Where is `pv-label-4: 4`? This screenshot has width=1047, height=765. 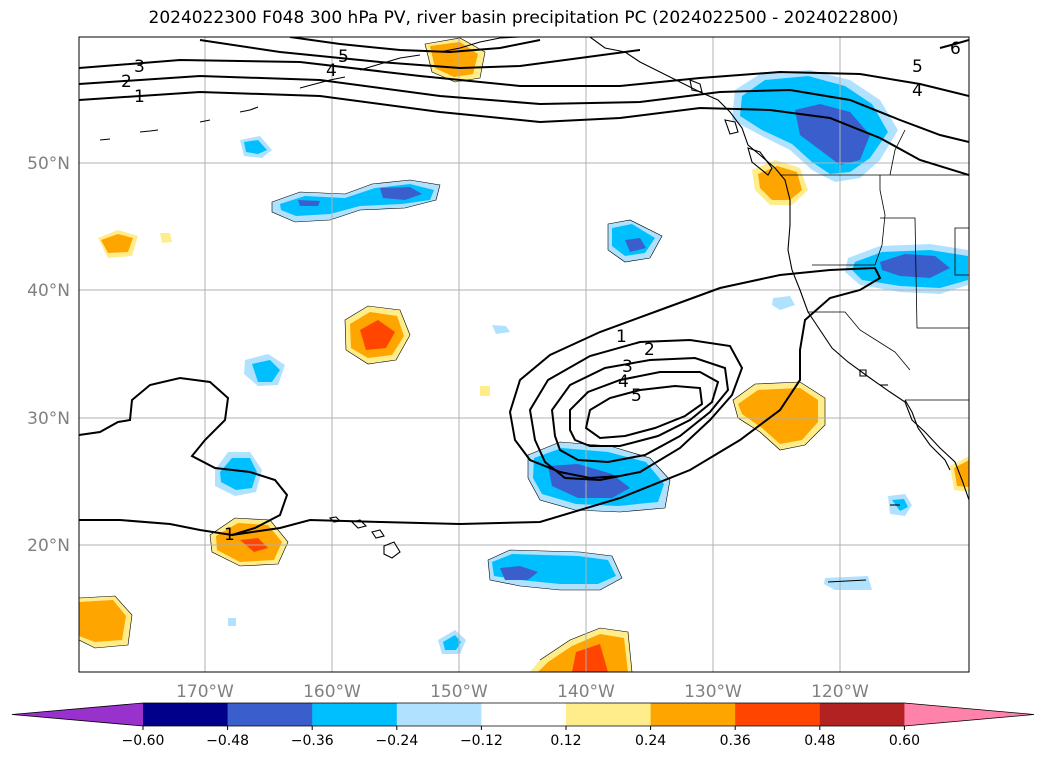
pv-label-4: 4 is located at coordinates (331, 71).